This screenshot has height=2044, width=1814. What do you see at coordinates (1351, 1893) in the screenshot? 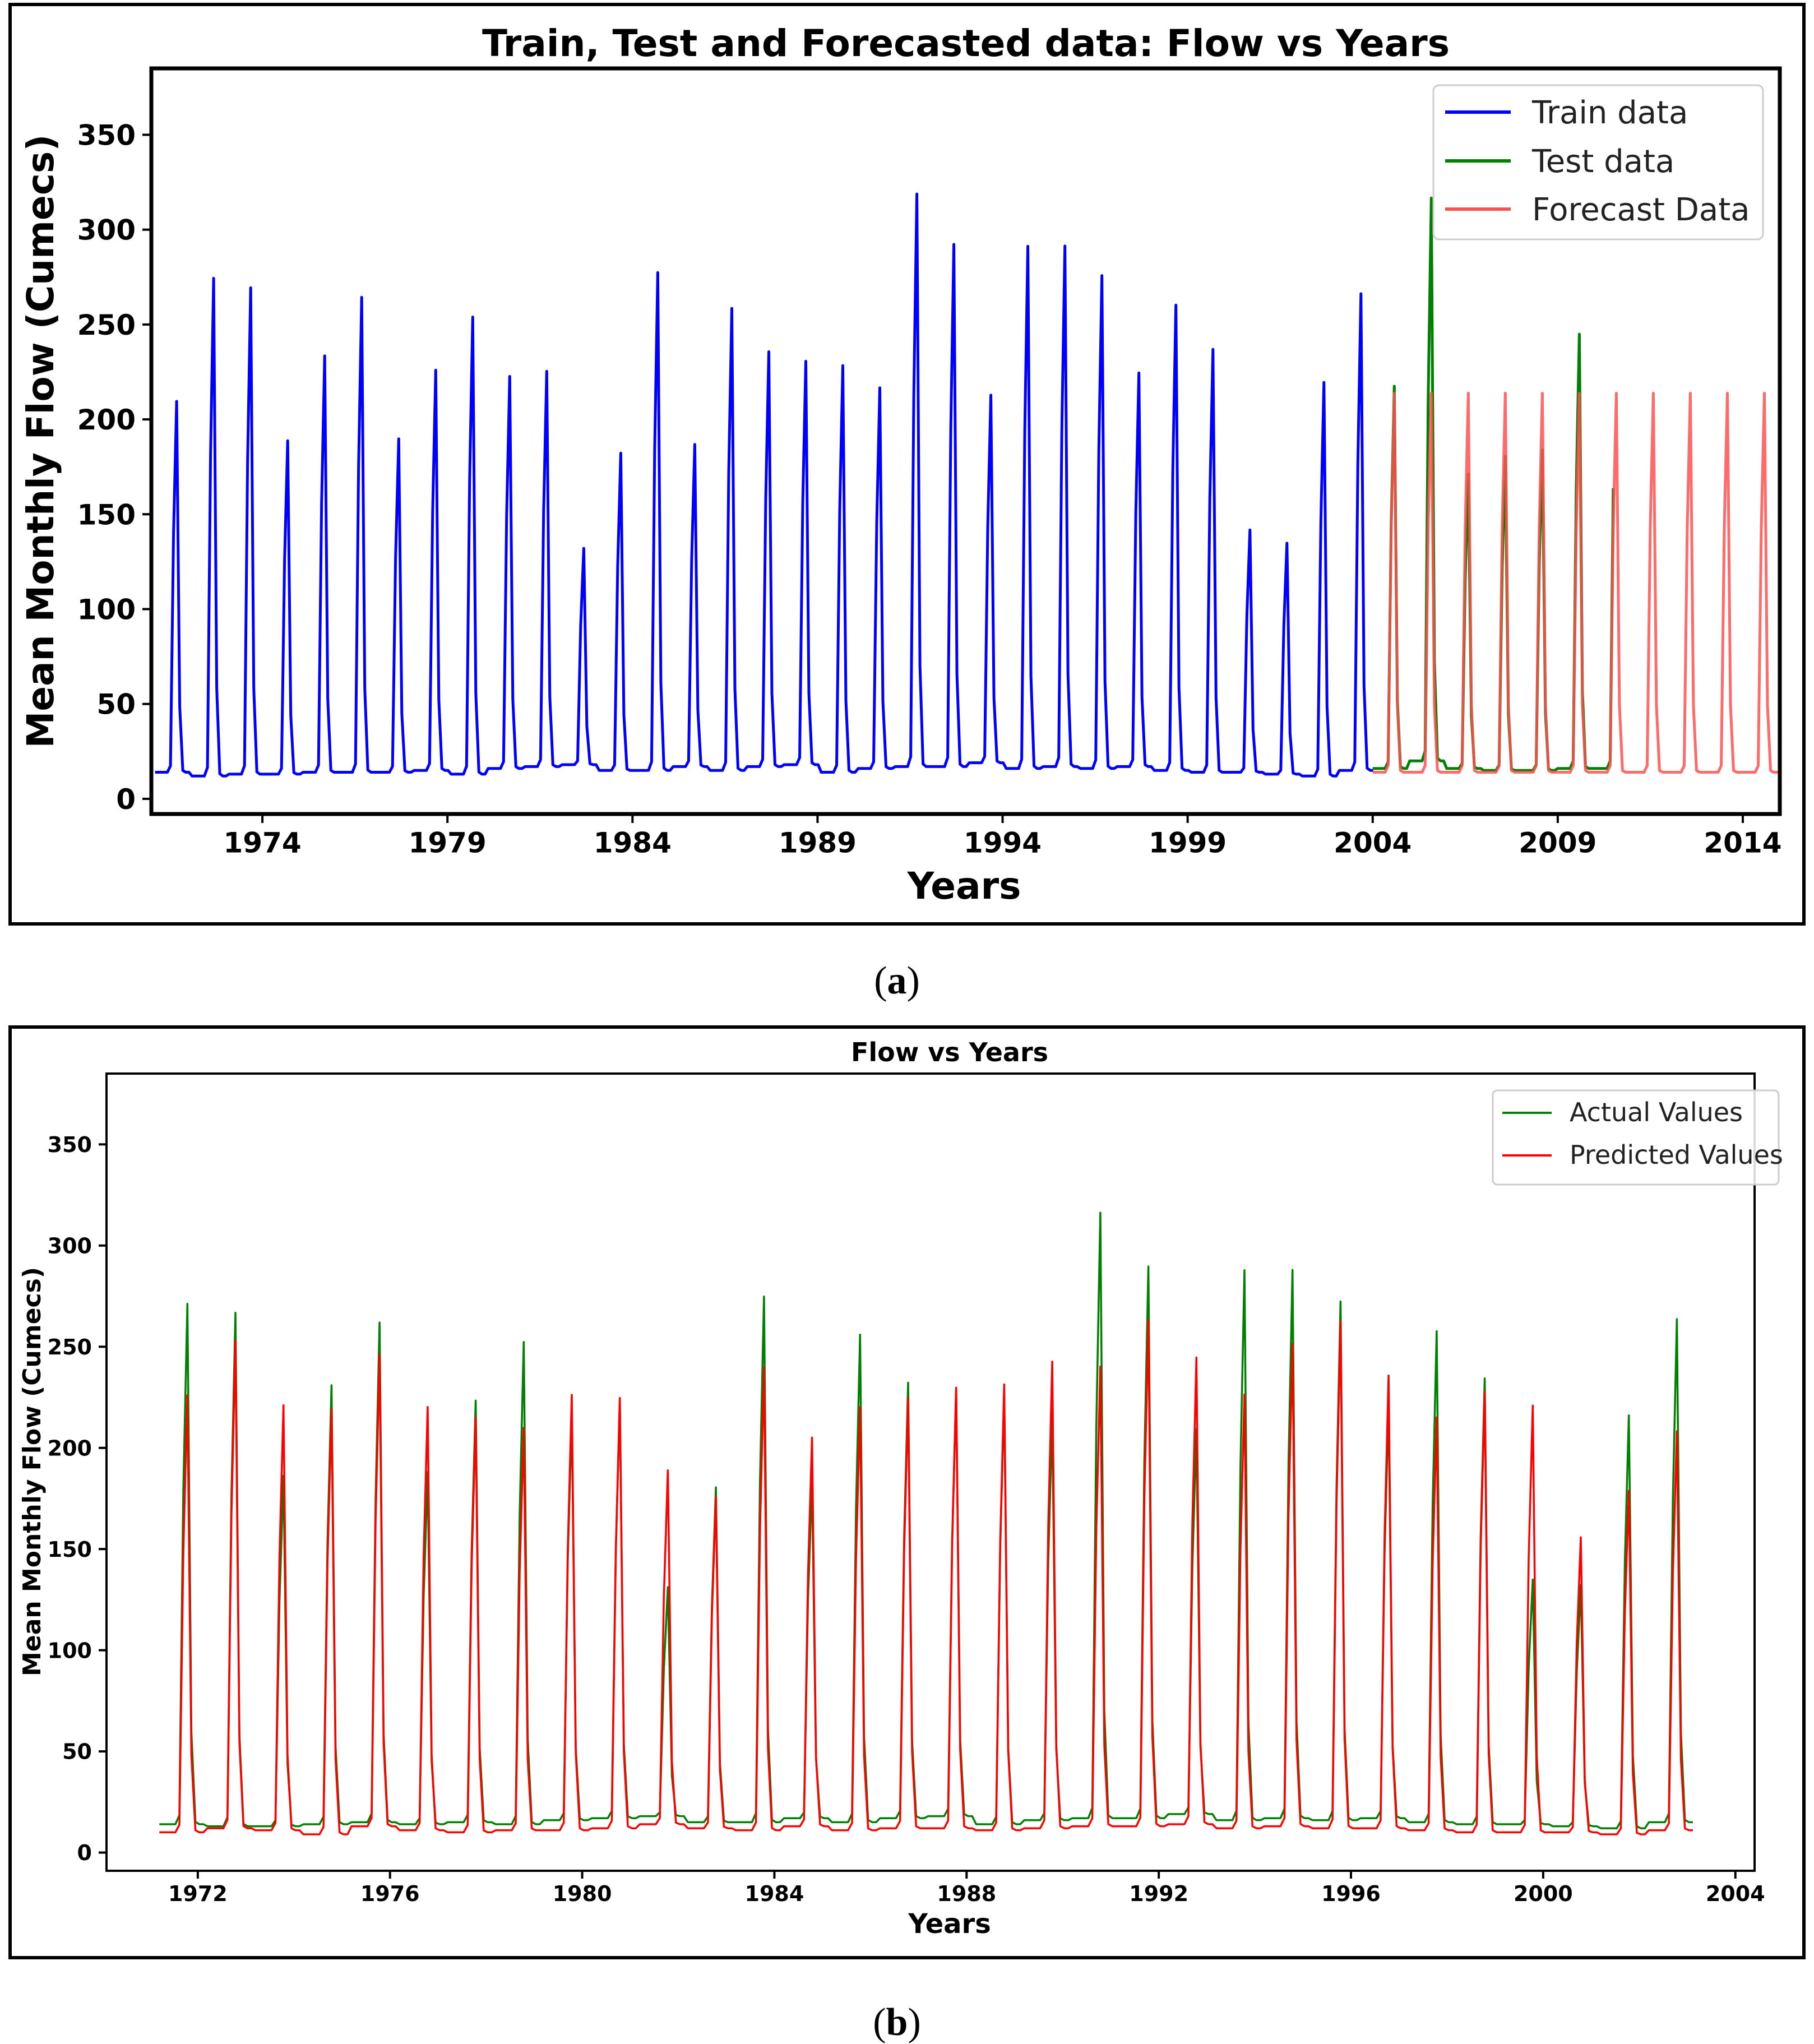
I see `x-tick-label: 1996` at bounding box center [1351, 1893].